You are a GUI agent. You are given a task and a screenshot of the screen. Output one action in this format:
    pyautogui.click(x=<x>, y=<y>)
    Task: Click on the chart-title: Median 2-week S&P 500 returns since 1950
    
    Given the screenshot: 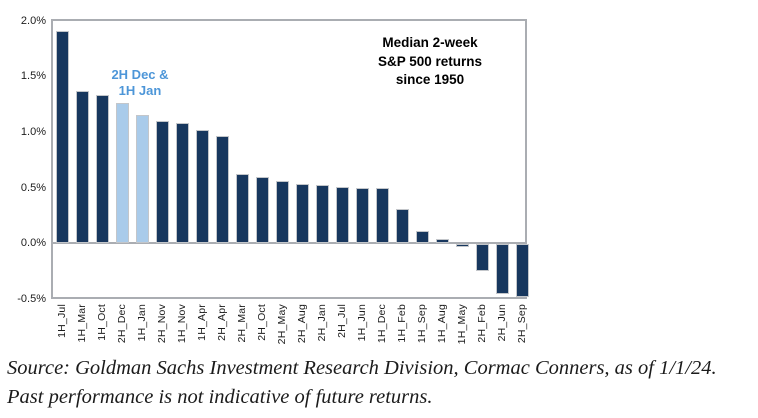 What is the action you would take?
    pyautogui.click(x=430, y=62)
    